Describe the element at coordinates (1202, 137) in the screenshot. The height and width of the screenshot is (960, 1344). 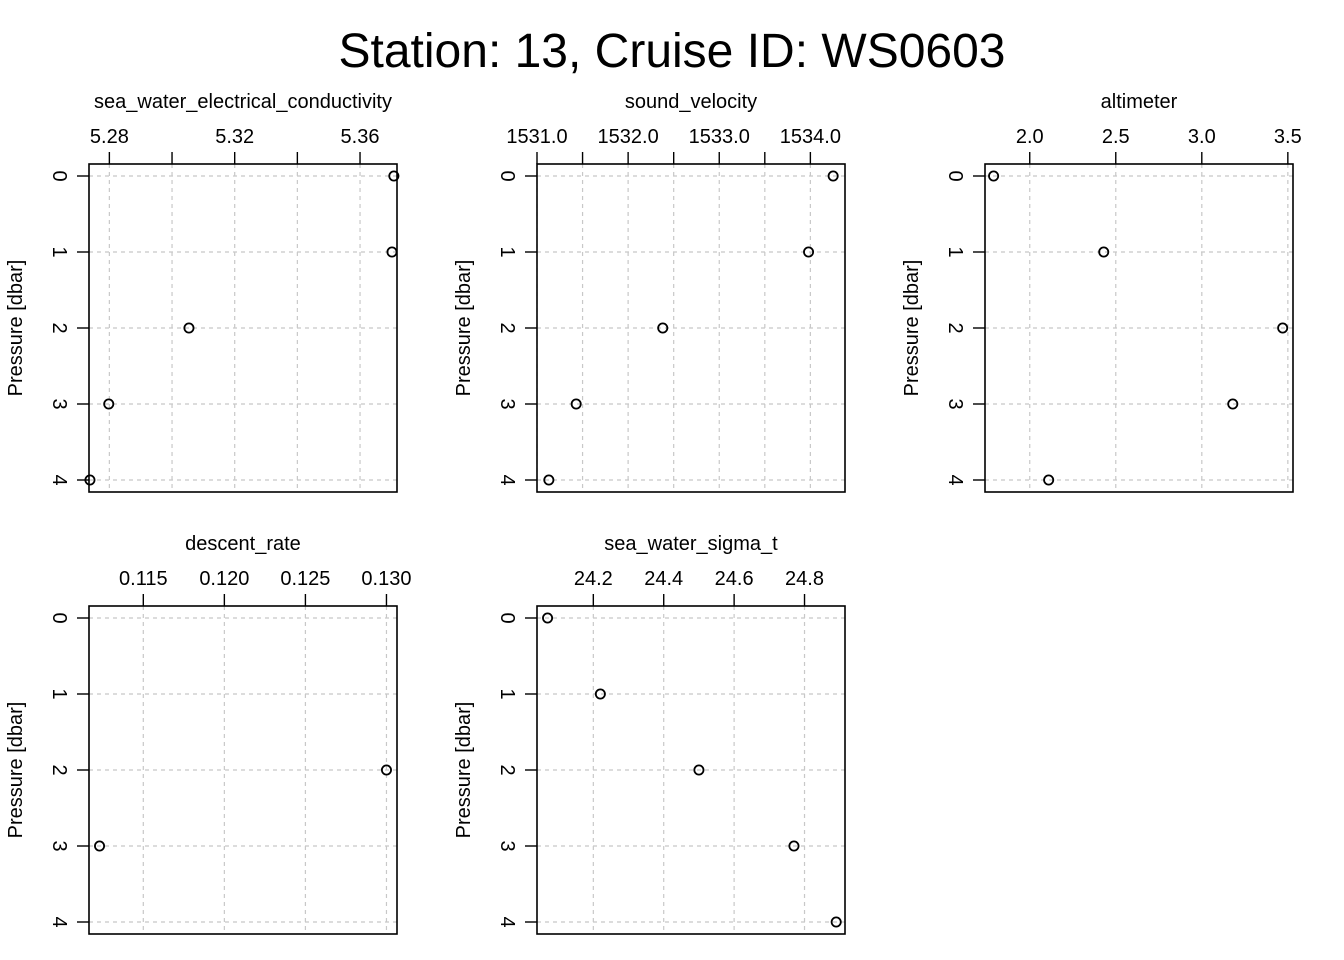
I see `x-tick-label: 3.0` at that location.